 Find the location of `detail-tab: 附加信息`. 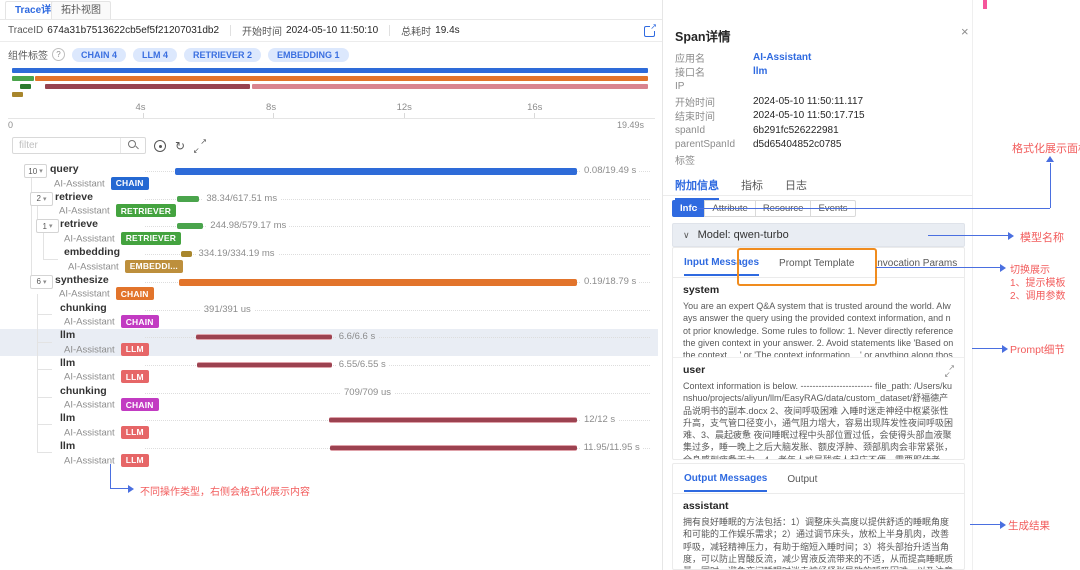

detail-tab: 附加信息 is located at coordinates (697, 188).